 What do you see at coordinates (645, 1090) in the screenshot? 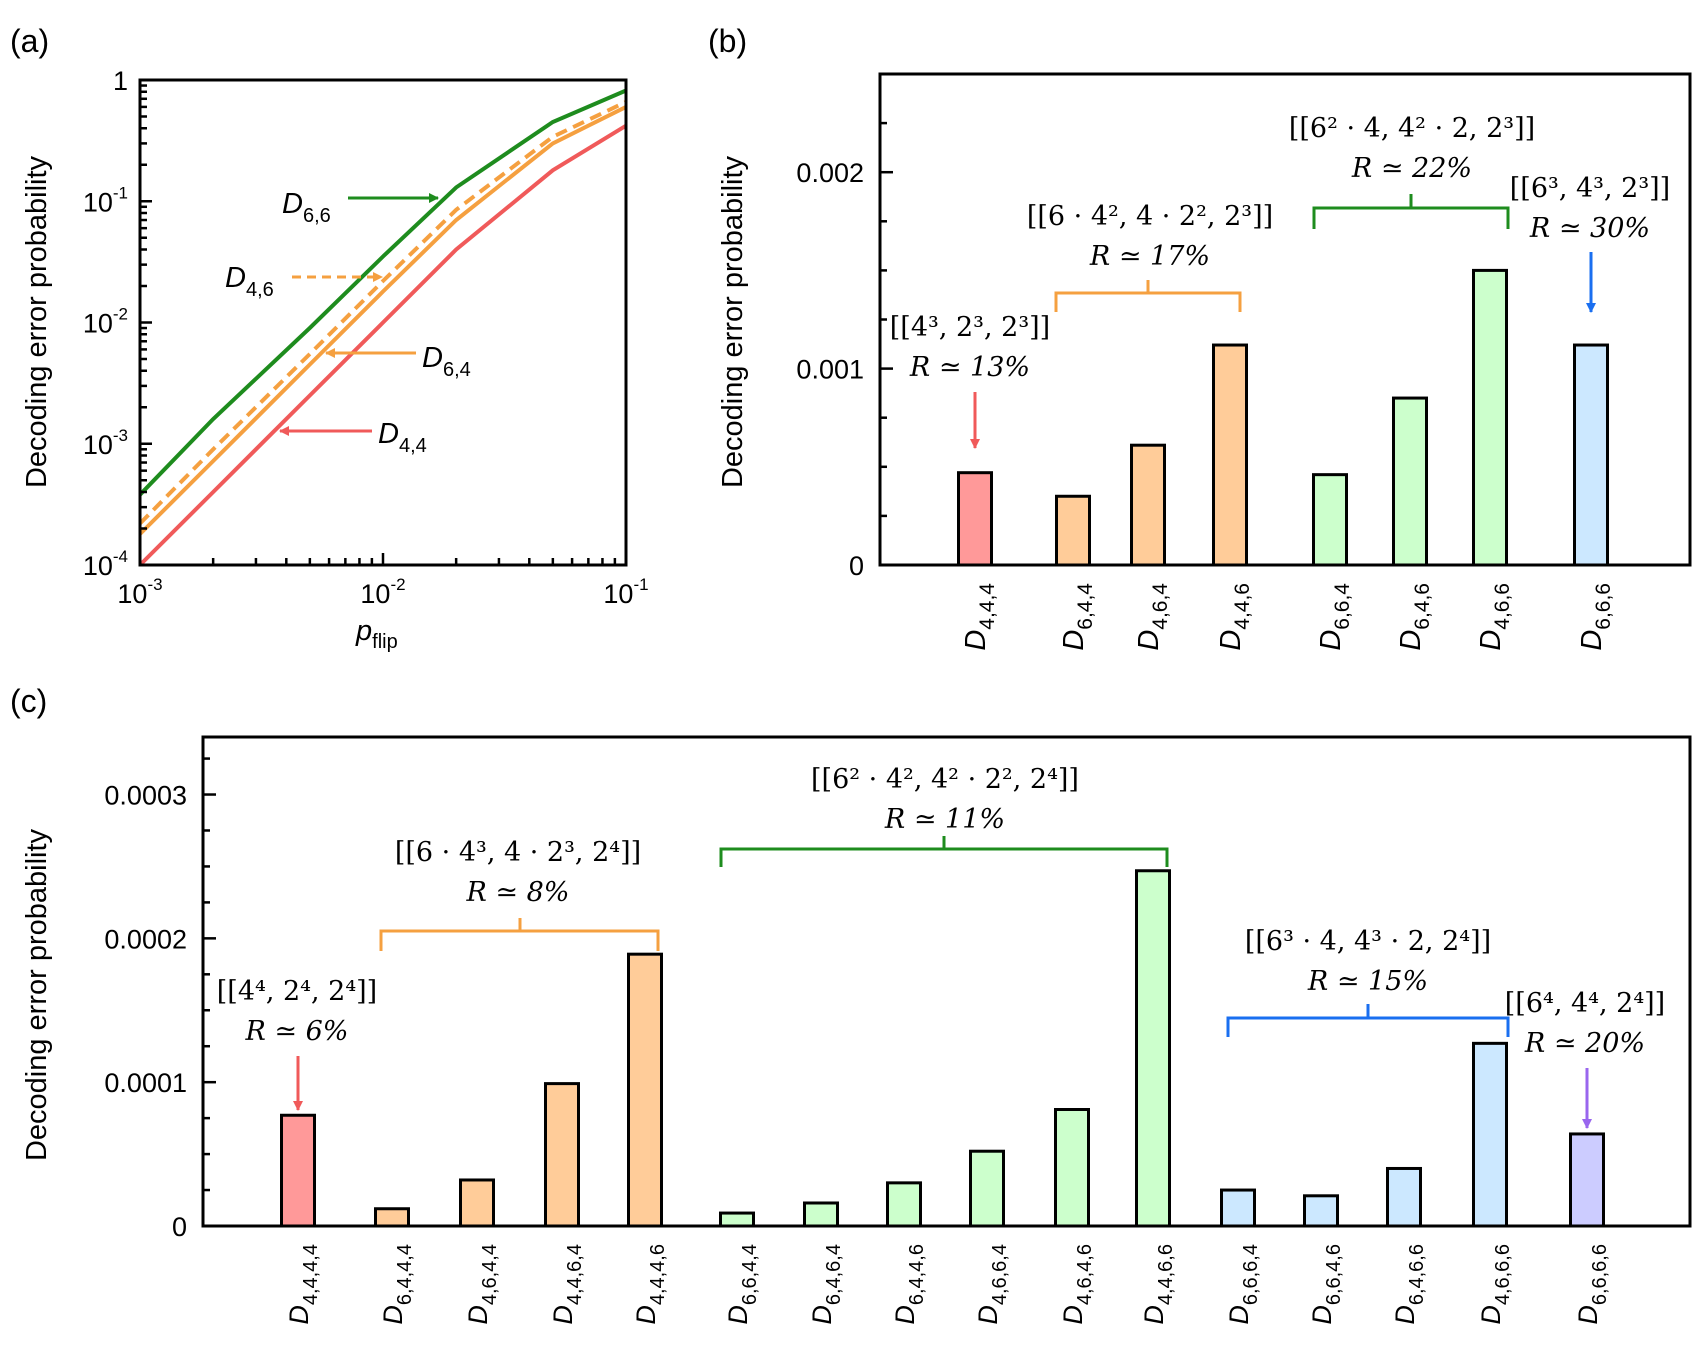
I see `bar-d4446` at bounding box center [645, 1090].